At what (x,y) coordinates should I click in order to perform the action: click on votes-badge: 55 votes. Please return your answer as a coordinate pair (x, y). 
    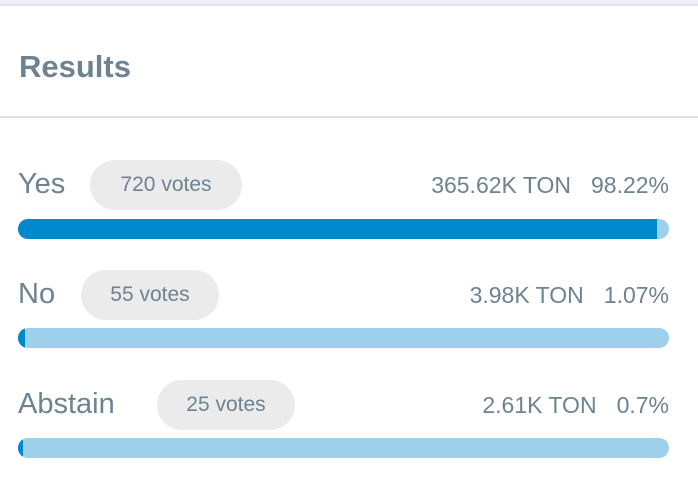
    Looking at the image, I should click on (150, 295).